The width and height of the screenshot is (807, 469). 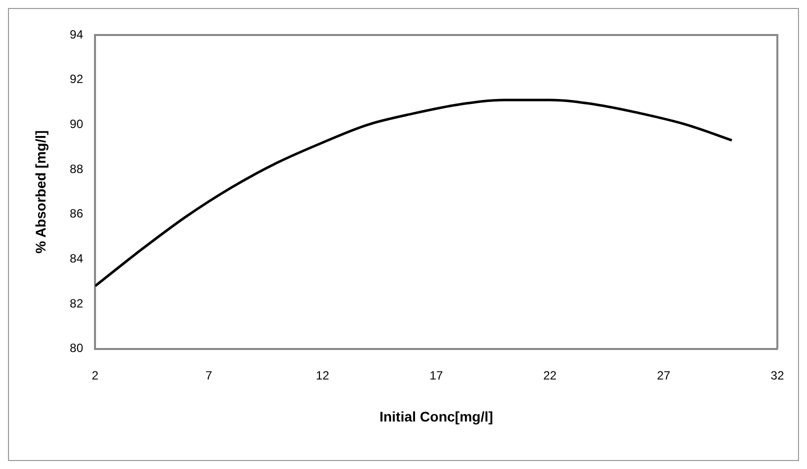 What do you see at coordinates (95, 375) in the screenshot?
I see `x-tick-label: 2` at bounding box center [95, 375].